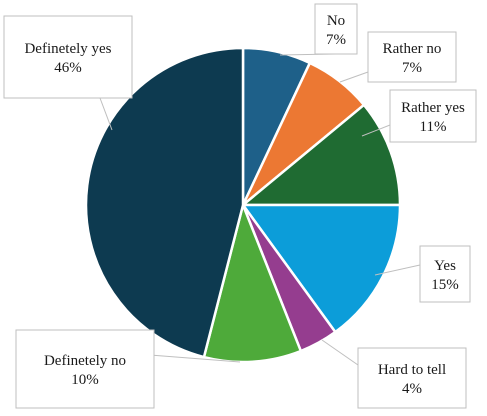  I want to click on slice-rather-yes, so click(320, 155).